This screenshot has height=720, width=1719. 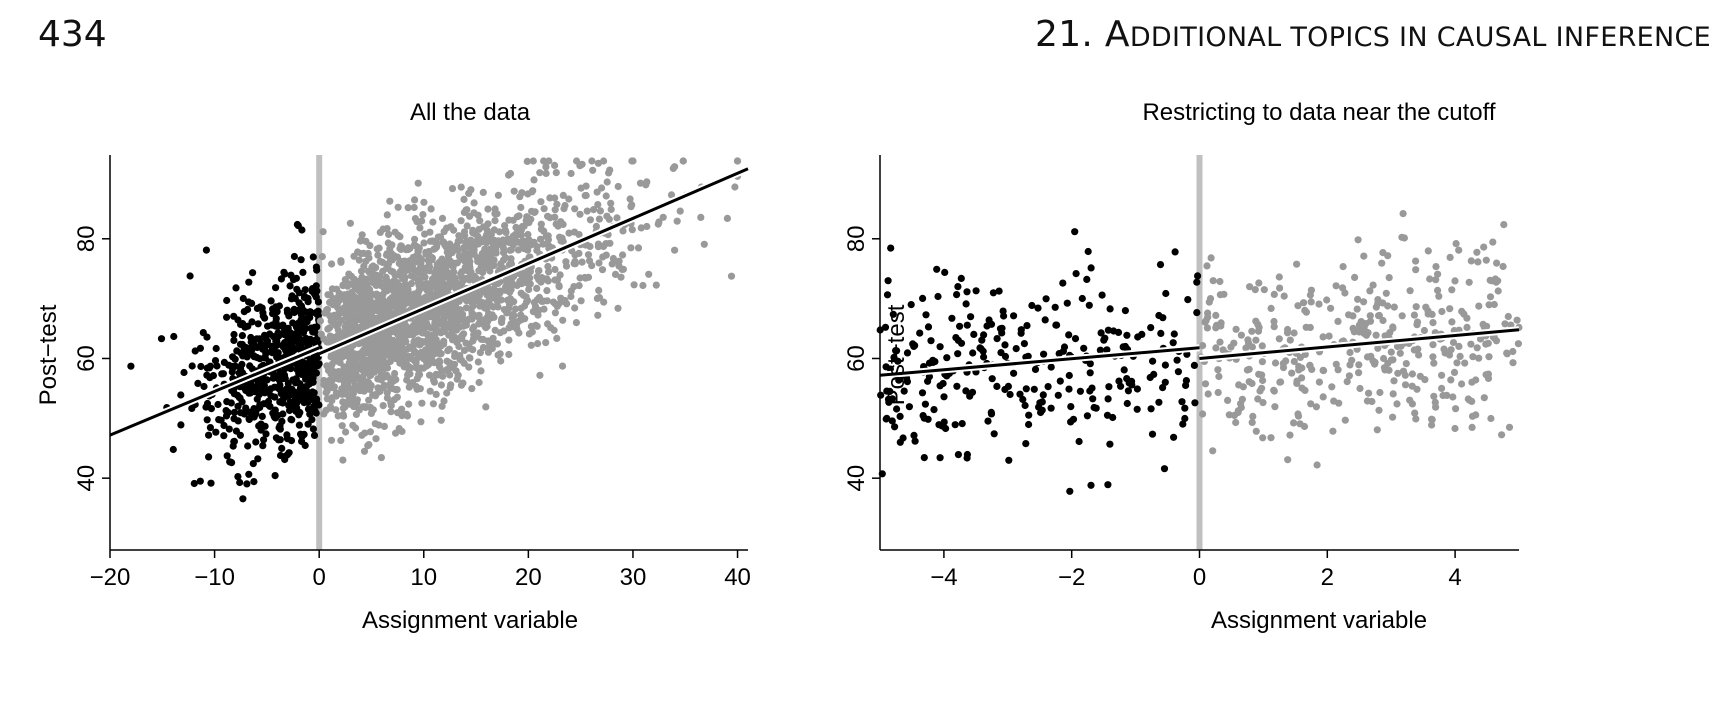 What do you see at coordinates (737, 577) in the screenshot?
I see `x-tick-label: 40` at bounding box center [737, 577].